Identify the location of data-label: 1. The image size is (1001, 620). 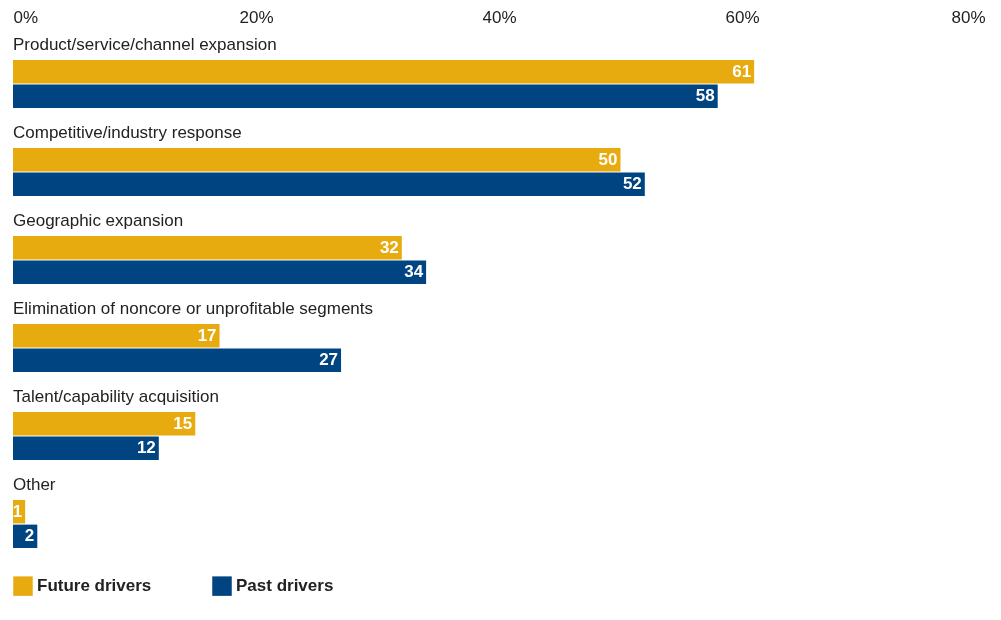
(17, 511).